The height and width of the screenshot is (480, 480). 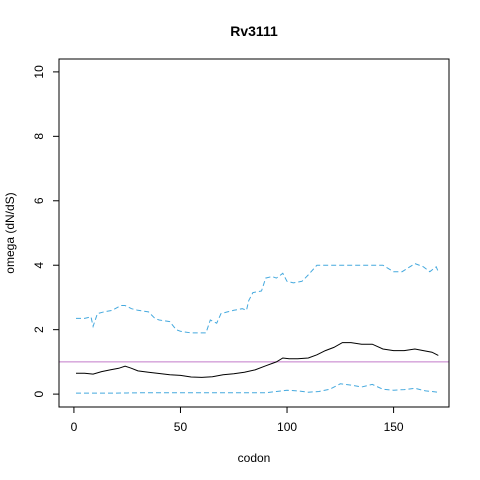 What do you see at coordinates (10, 232) in the screenshot?
I see `y-axis-label: omega (dN/dS)` at bounding box center [10, 232].